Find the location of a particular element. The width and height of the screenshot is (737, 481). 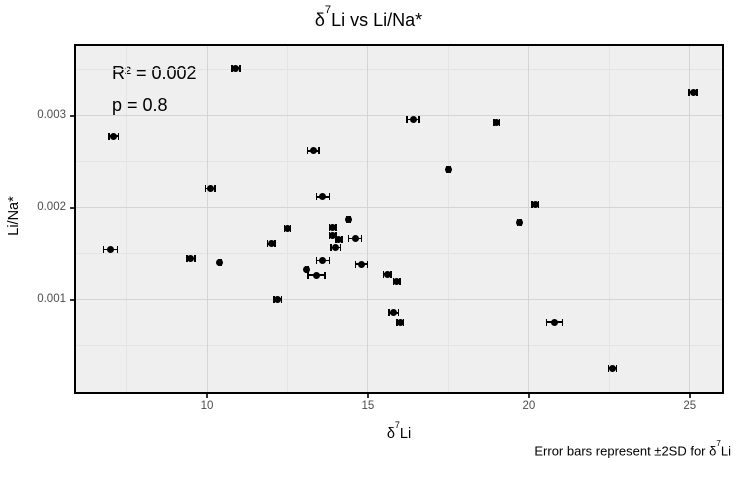

x-tick-label: 25 is located at coordinates (690, 406).